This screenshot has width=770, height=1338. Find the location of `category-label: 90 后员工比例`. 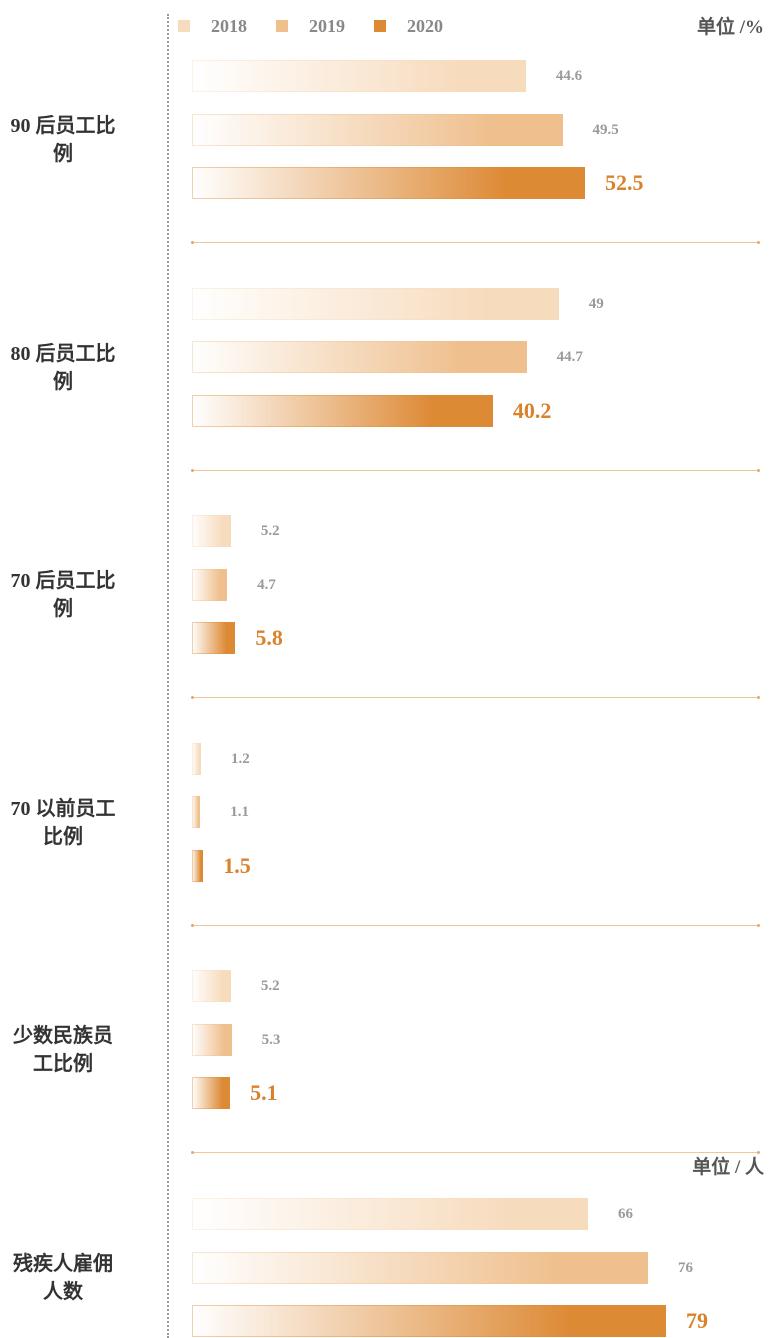

category-label: 90 后员工比例 is located at coordinates (63, 140).